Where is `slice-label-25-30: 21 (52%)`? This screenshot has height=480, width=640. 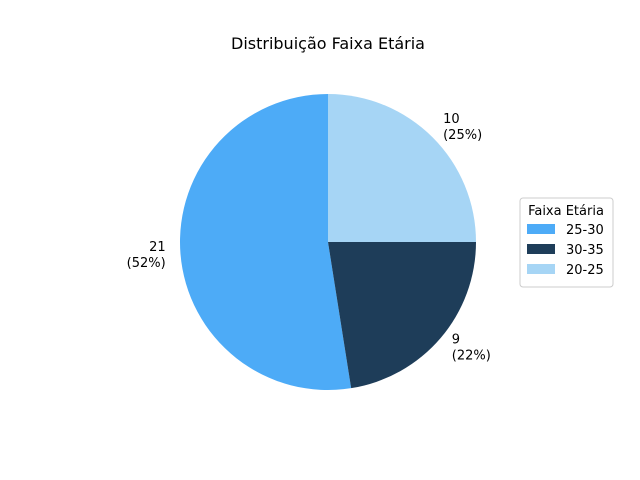
slice-label-25-30: 21 (52%) is located at coordinates (146, 255).